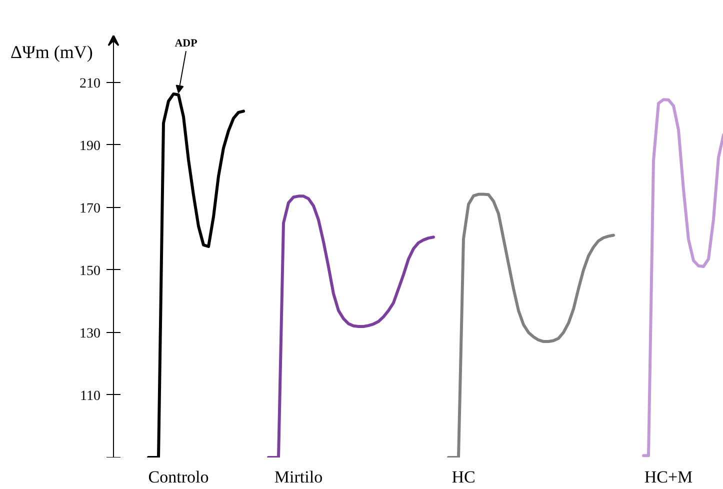 Image resolution: width=723 pixels, height=489 pixels. What do you see at coordinates (464, 477) in the screenshot?
I see `x-tick-label: HC` at bounding box center [464, 477].